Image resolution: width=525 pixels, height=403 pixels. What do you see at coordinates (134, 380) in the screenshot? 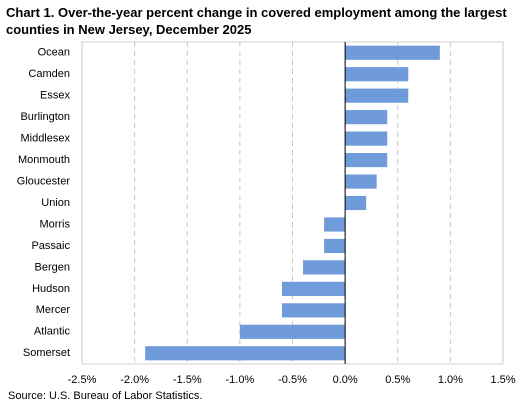
I see `x-tick-label: -2.0%` at bounding box center [134, 380].